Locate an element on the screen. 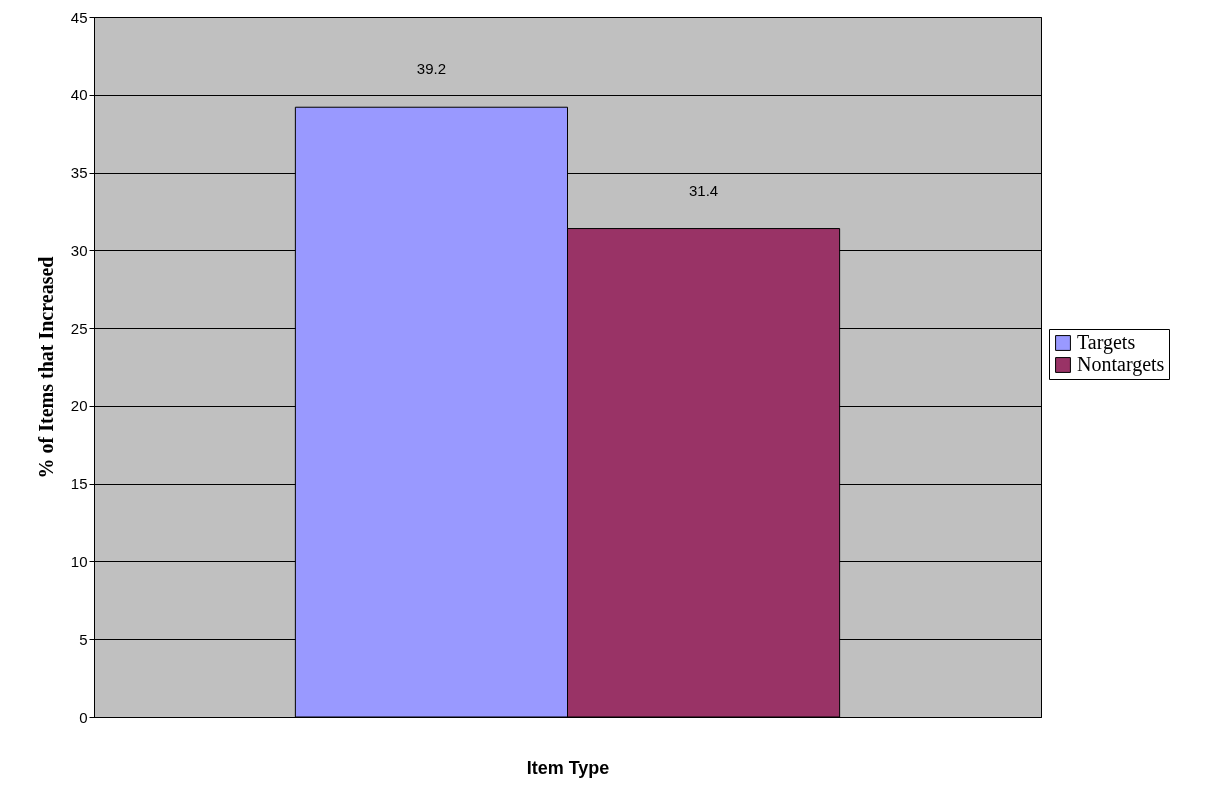 The height and width of the screenshot is (805, 1225). legend-label: Nontargets is located at coordinates (1121, 364).